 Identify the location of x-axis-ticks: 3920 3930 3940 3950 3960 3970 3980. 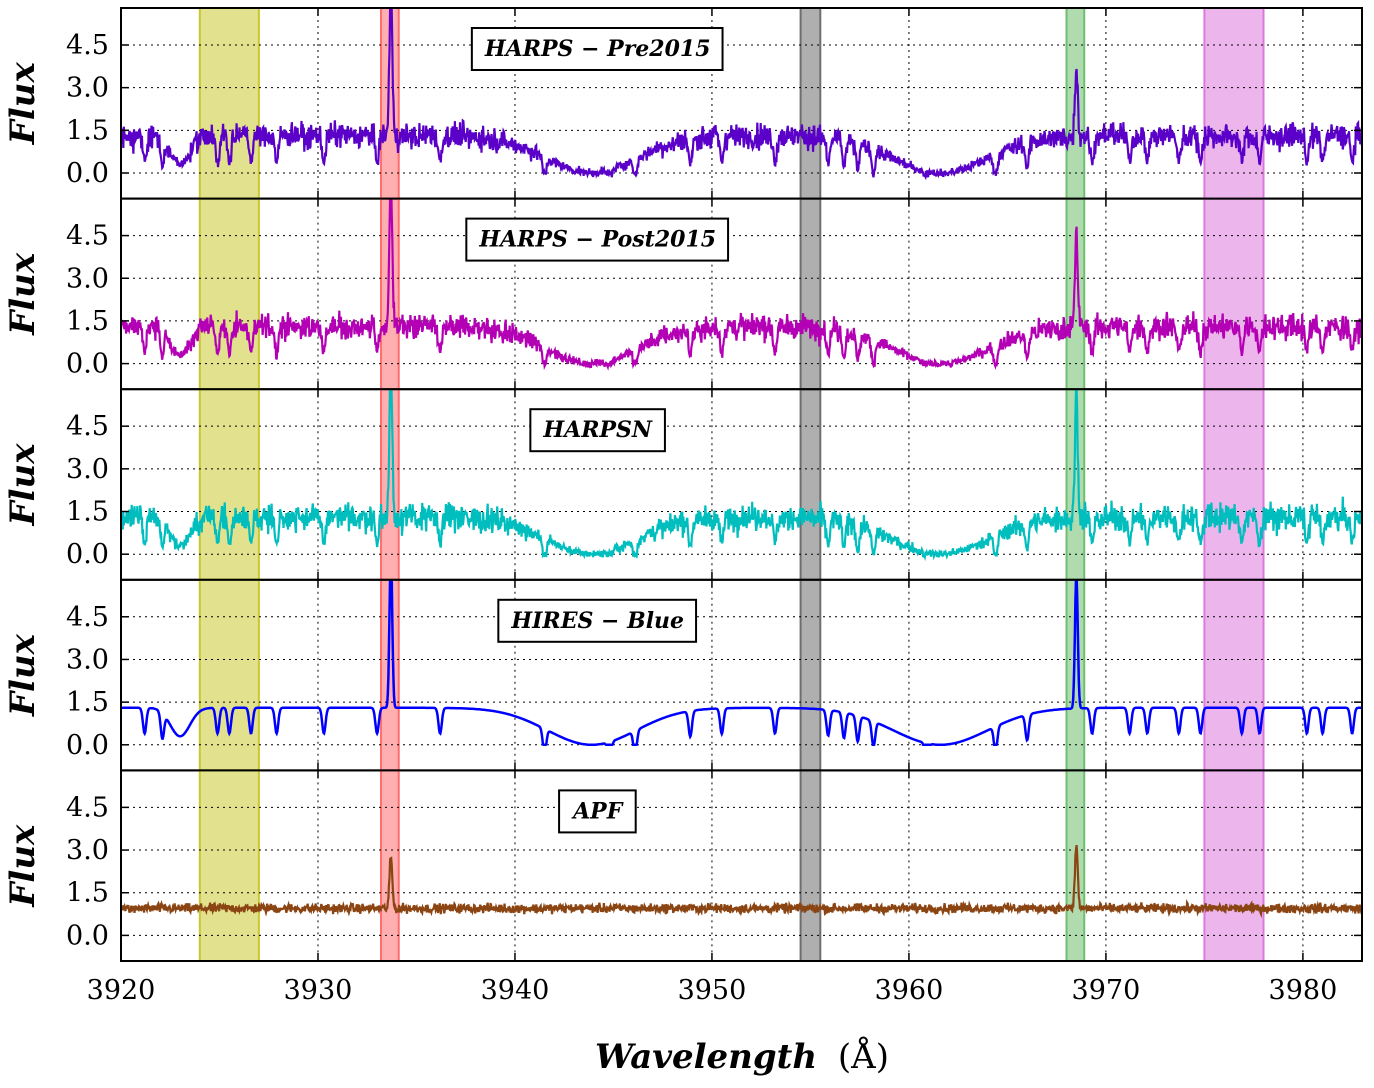
(712, 990).